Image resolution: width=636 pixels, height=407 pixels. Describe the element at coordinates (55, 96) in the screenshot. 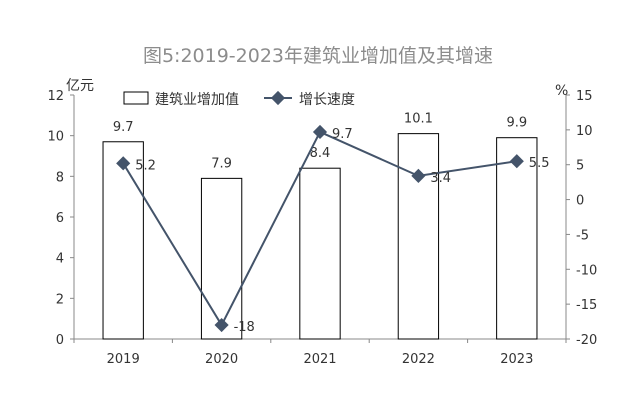

I see `y-left-tick-label: 12` at that location.